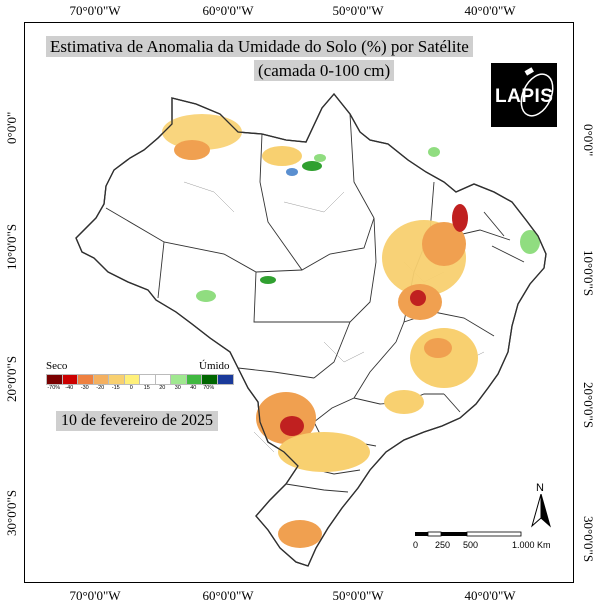  What do you see at coordinates (443, 545) in the screenshot?
I see `scale-tick-250: 250` at bounding box center [443, 545].